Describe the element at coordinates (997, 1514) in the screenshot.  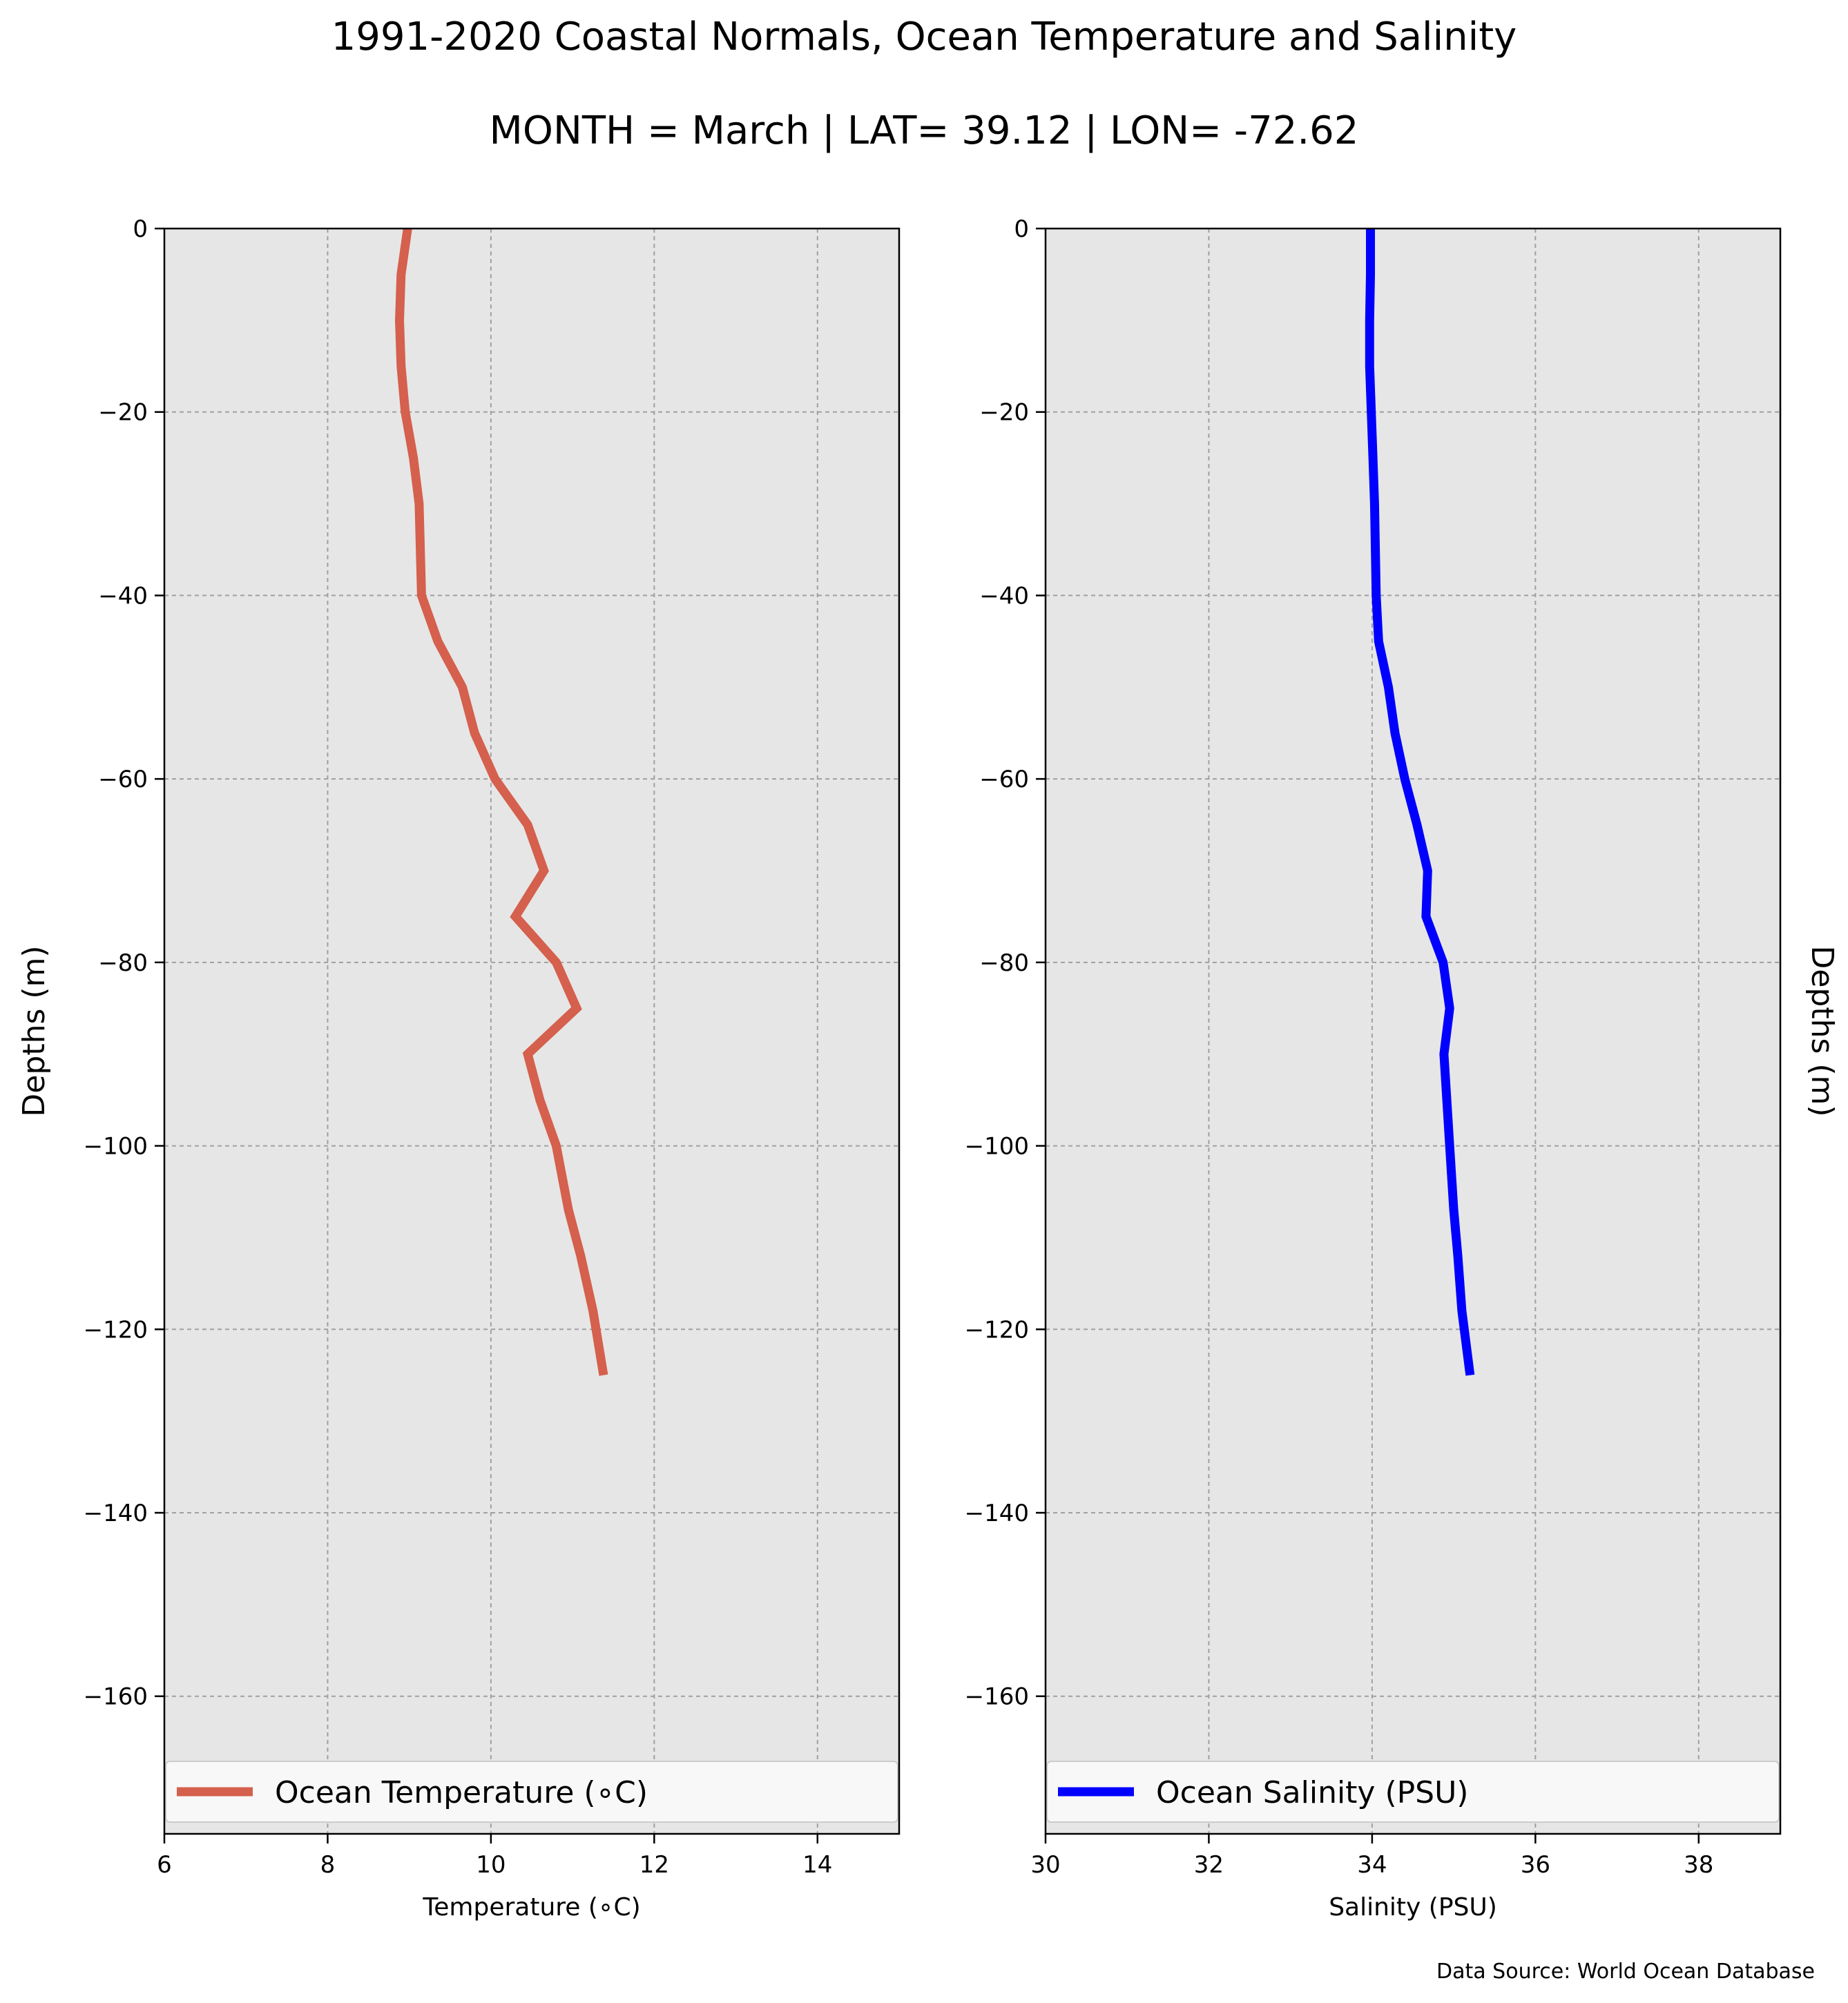
I see `salinity-y-tick-label: −140` at that location.